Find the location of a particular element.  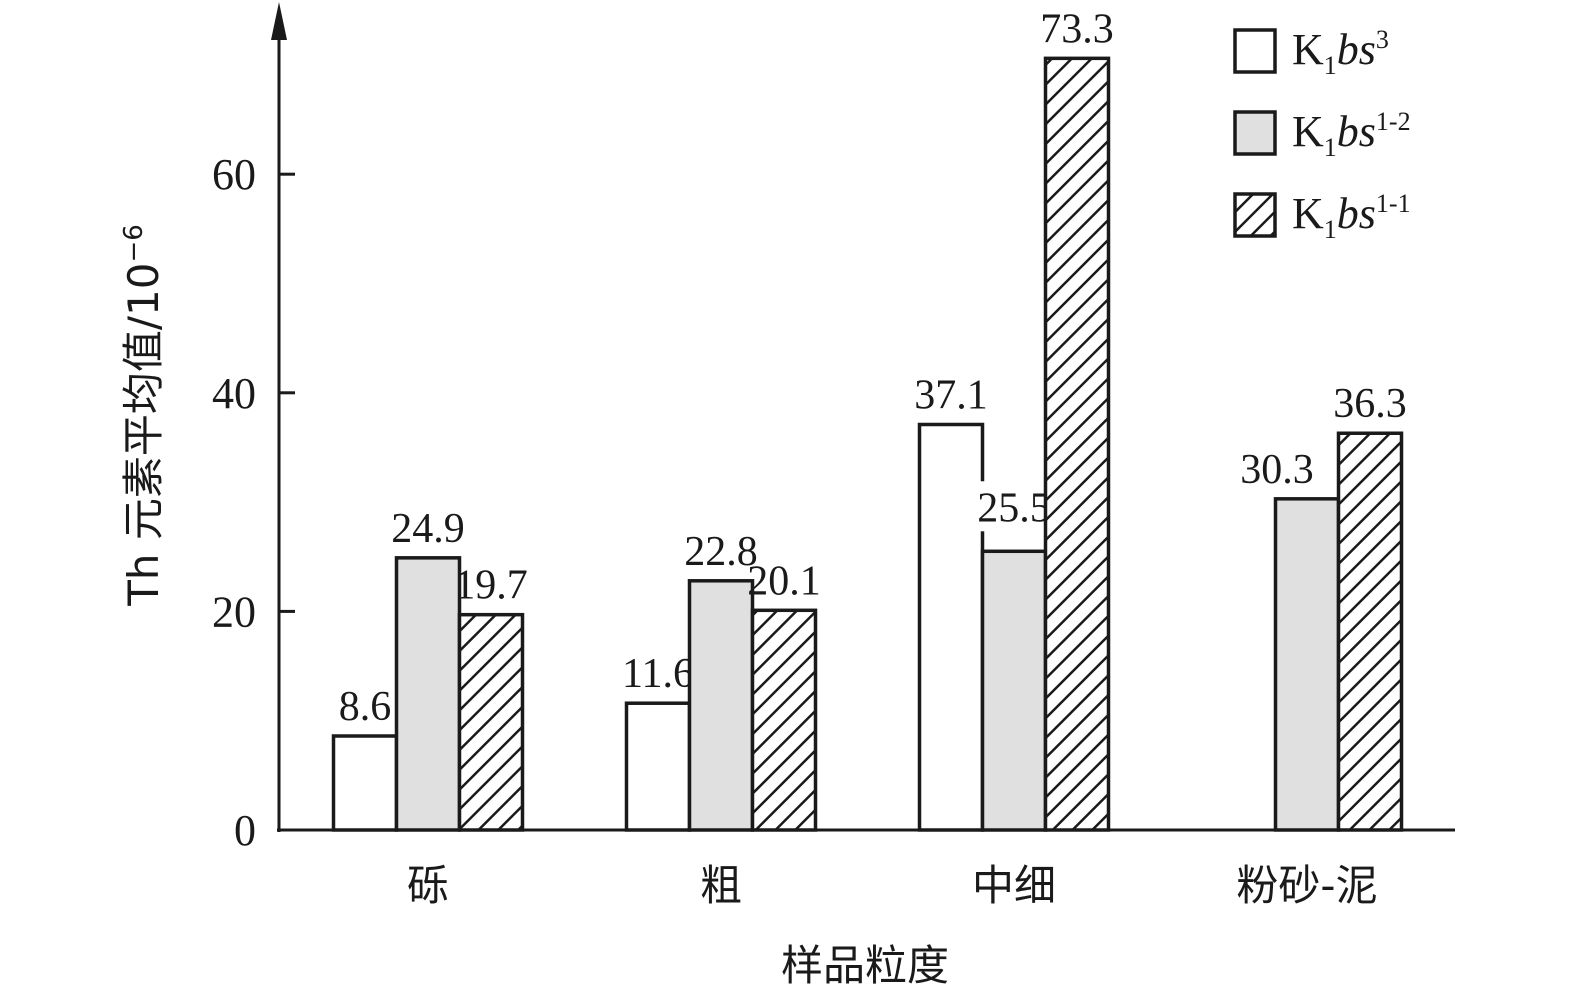

legend-label: K1bs1-1 is located at coordinates (1351, 216).